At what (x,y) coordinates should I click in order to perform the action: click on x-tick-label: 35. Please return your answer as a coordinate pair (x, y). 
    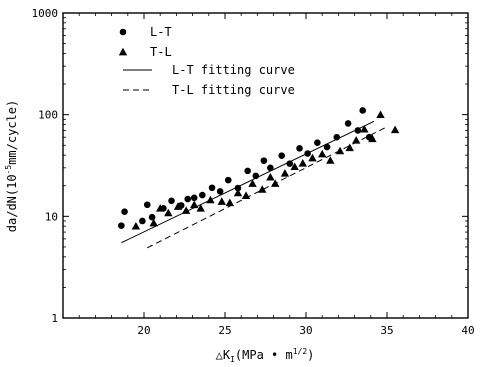
    Looking at the image, I should click on (386, 330).